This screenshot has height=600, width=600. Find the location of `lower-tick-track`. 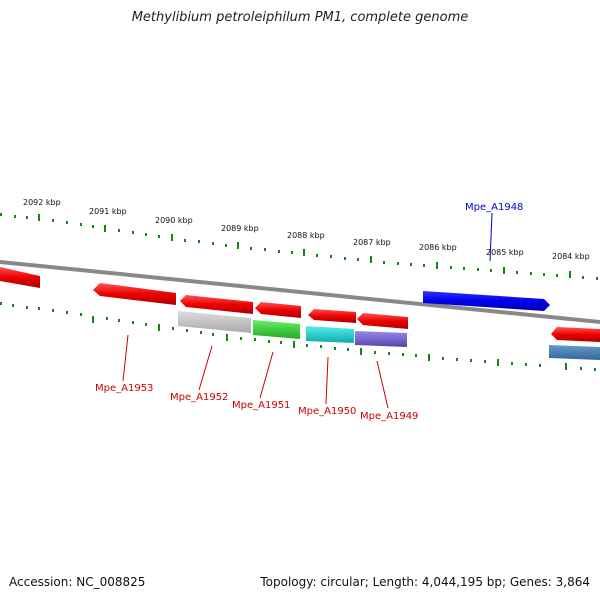

lower-tick-track is located at coordinates (298, 336).